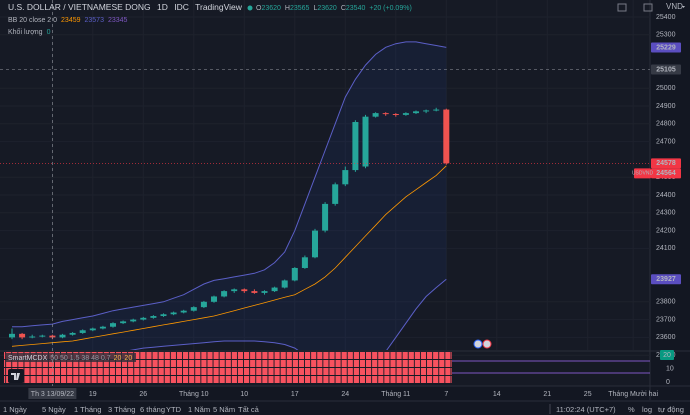 Image resolution: width=690 pixels, height=415 pixels. Describe the element at coordinates (15, 409) in the screenshot. I see `range-button: 1 Ngày` at that location.